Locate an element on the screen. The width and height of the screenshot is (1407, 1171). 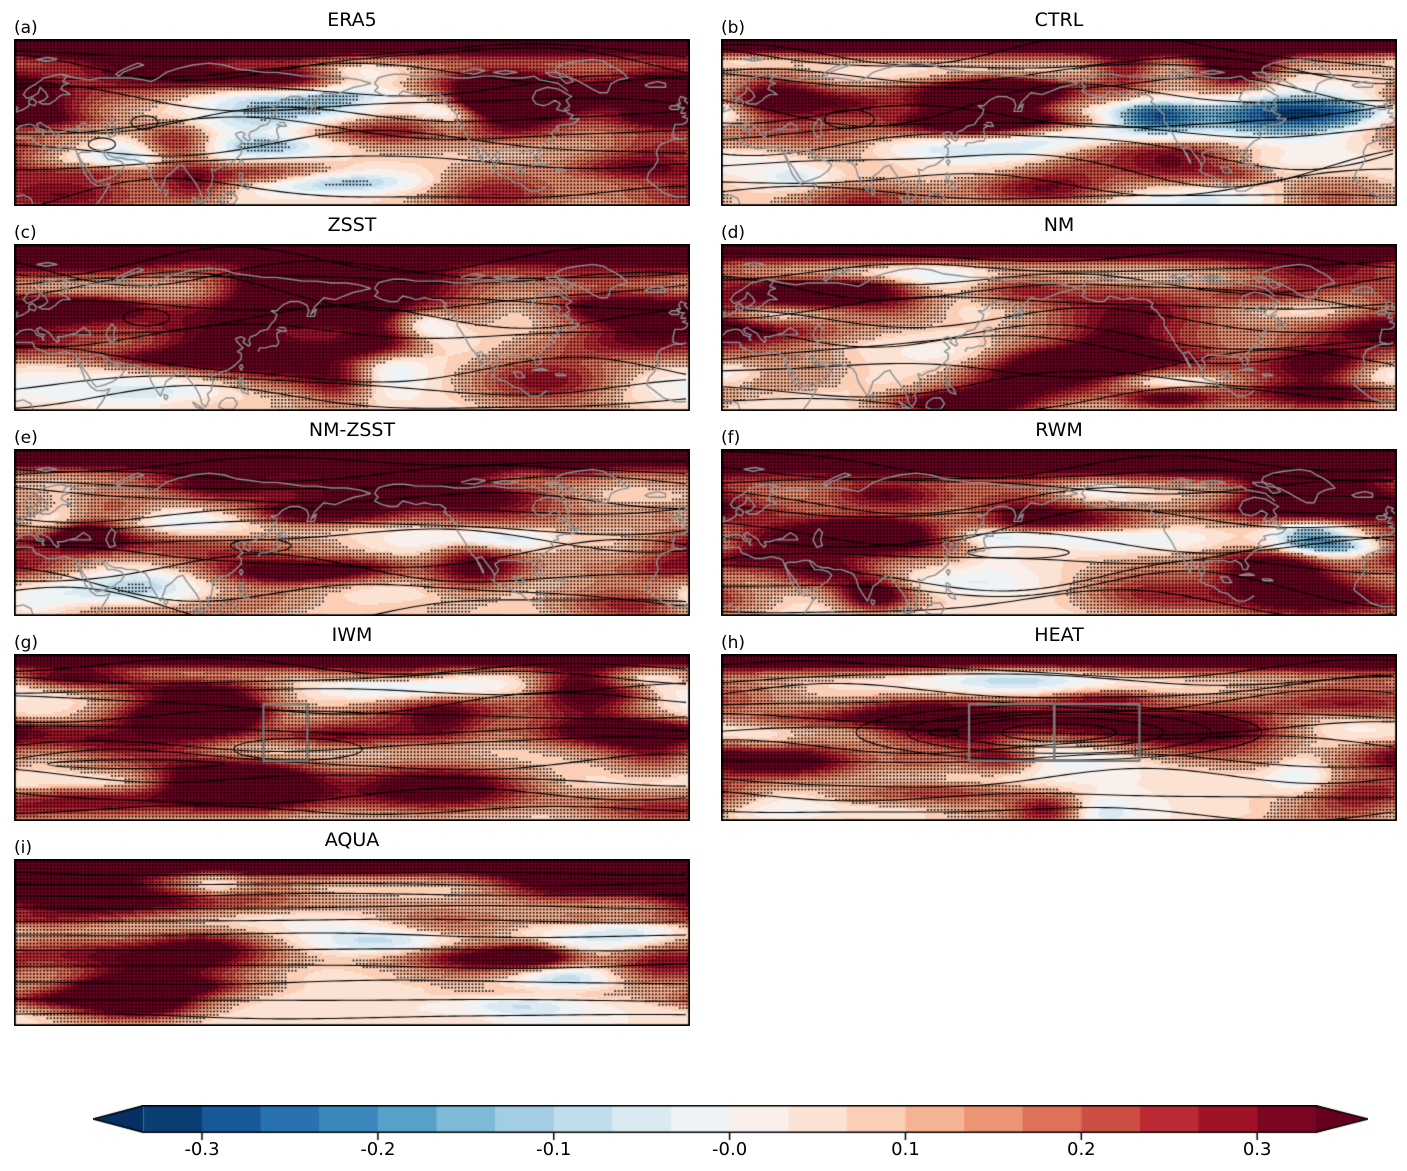
panel-c: ZSST (c) is located at coordinates (352, 312).